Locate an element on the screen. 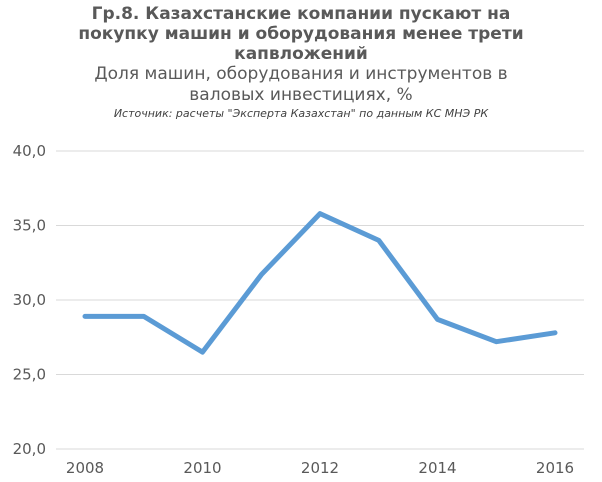 This screenshot has width=602, height=482. y-tick-label: 30,0 is located at coordinates (29, 300).